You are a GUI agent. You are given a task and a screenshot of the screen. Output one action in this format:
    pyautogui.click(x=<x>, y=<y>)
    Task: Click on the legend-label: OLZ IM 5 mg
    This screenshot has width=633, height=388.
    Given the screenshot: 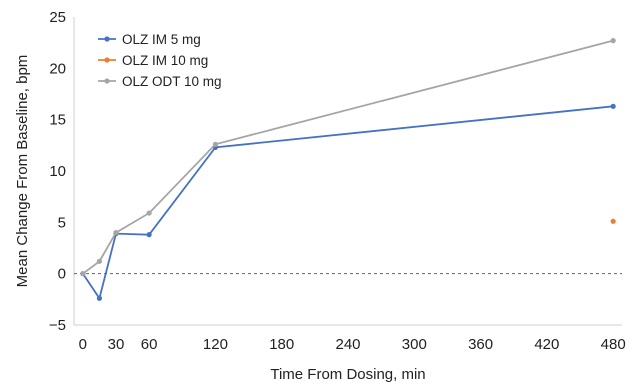 What is the action you would take?
    pyautogui.click(x=161, y=39)
    